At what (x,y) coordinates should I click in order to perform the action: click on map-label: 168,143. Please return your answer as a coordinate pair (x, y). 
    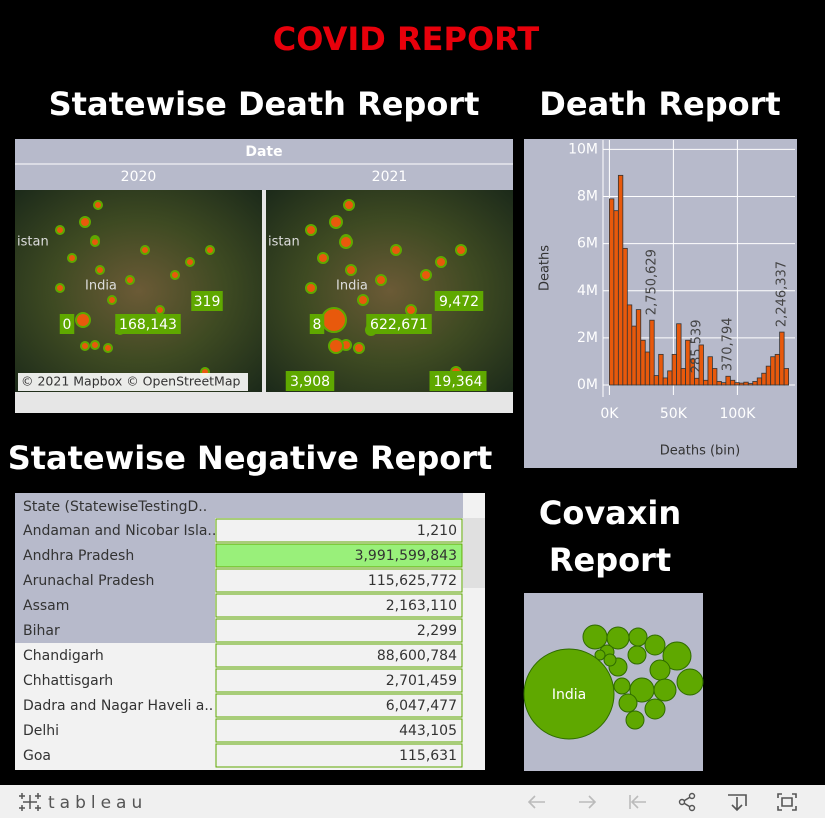
    Looking at the image, I should click on (148, 325).